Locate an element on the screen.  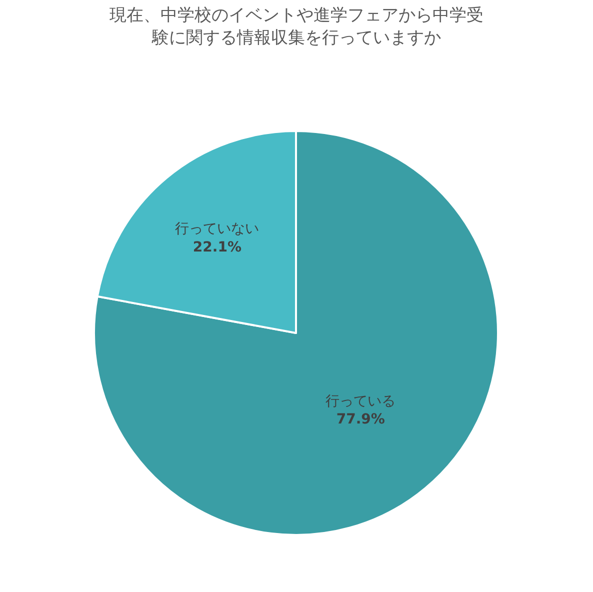
data-label: 77.9% is located at coordinates (360, 420).